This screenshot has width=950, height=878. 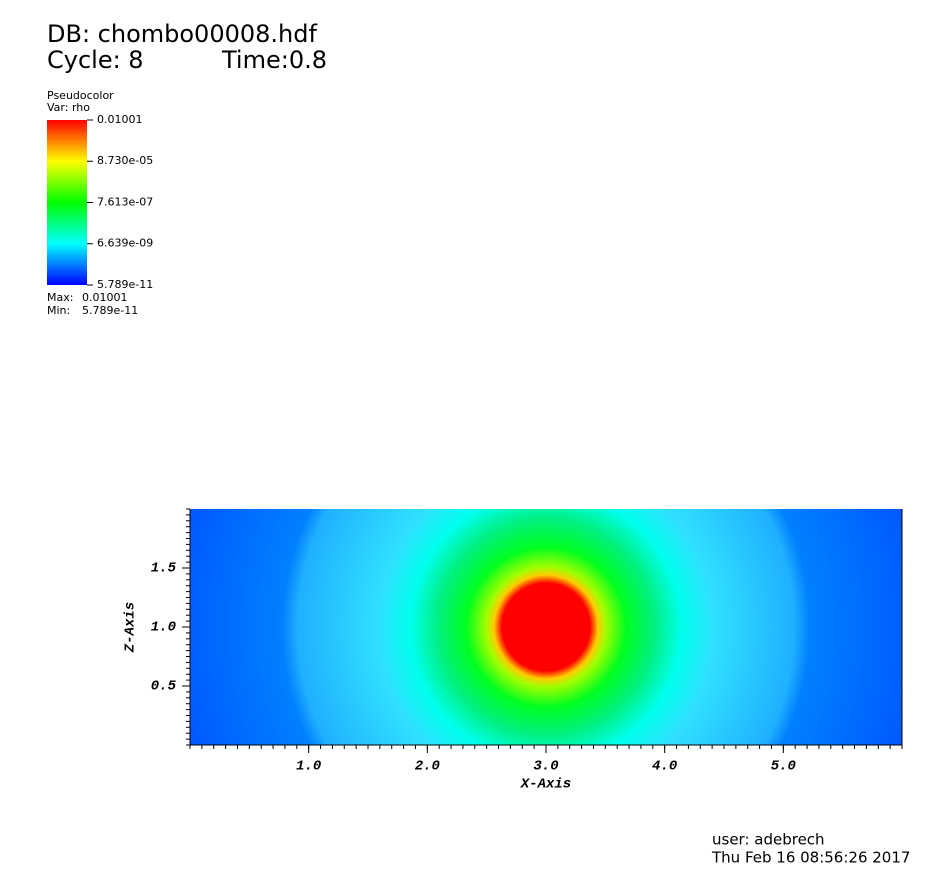 I want to click on max-value: 0.01001, so click(x=105, y=297).